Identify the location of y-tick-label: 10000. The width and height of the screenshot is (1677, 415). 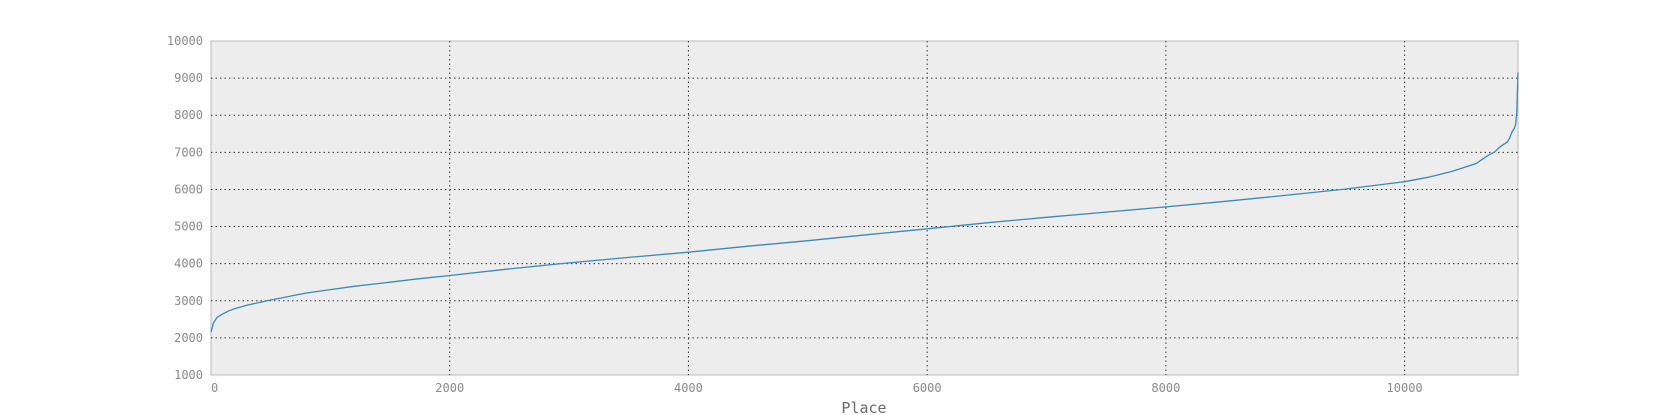
(185, 41).